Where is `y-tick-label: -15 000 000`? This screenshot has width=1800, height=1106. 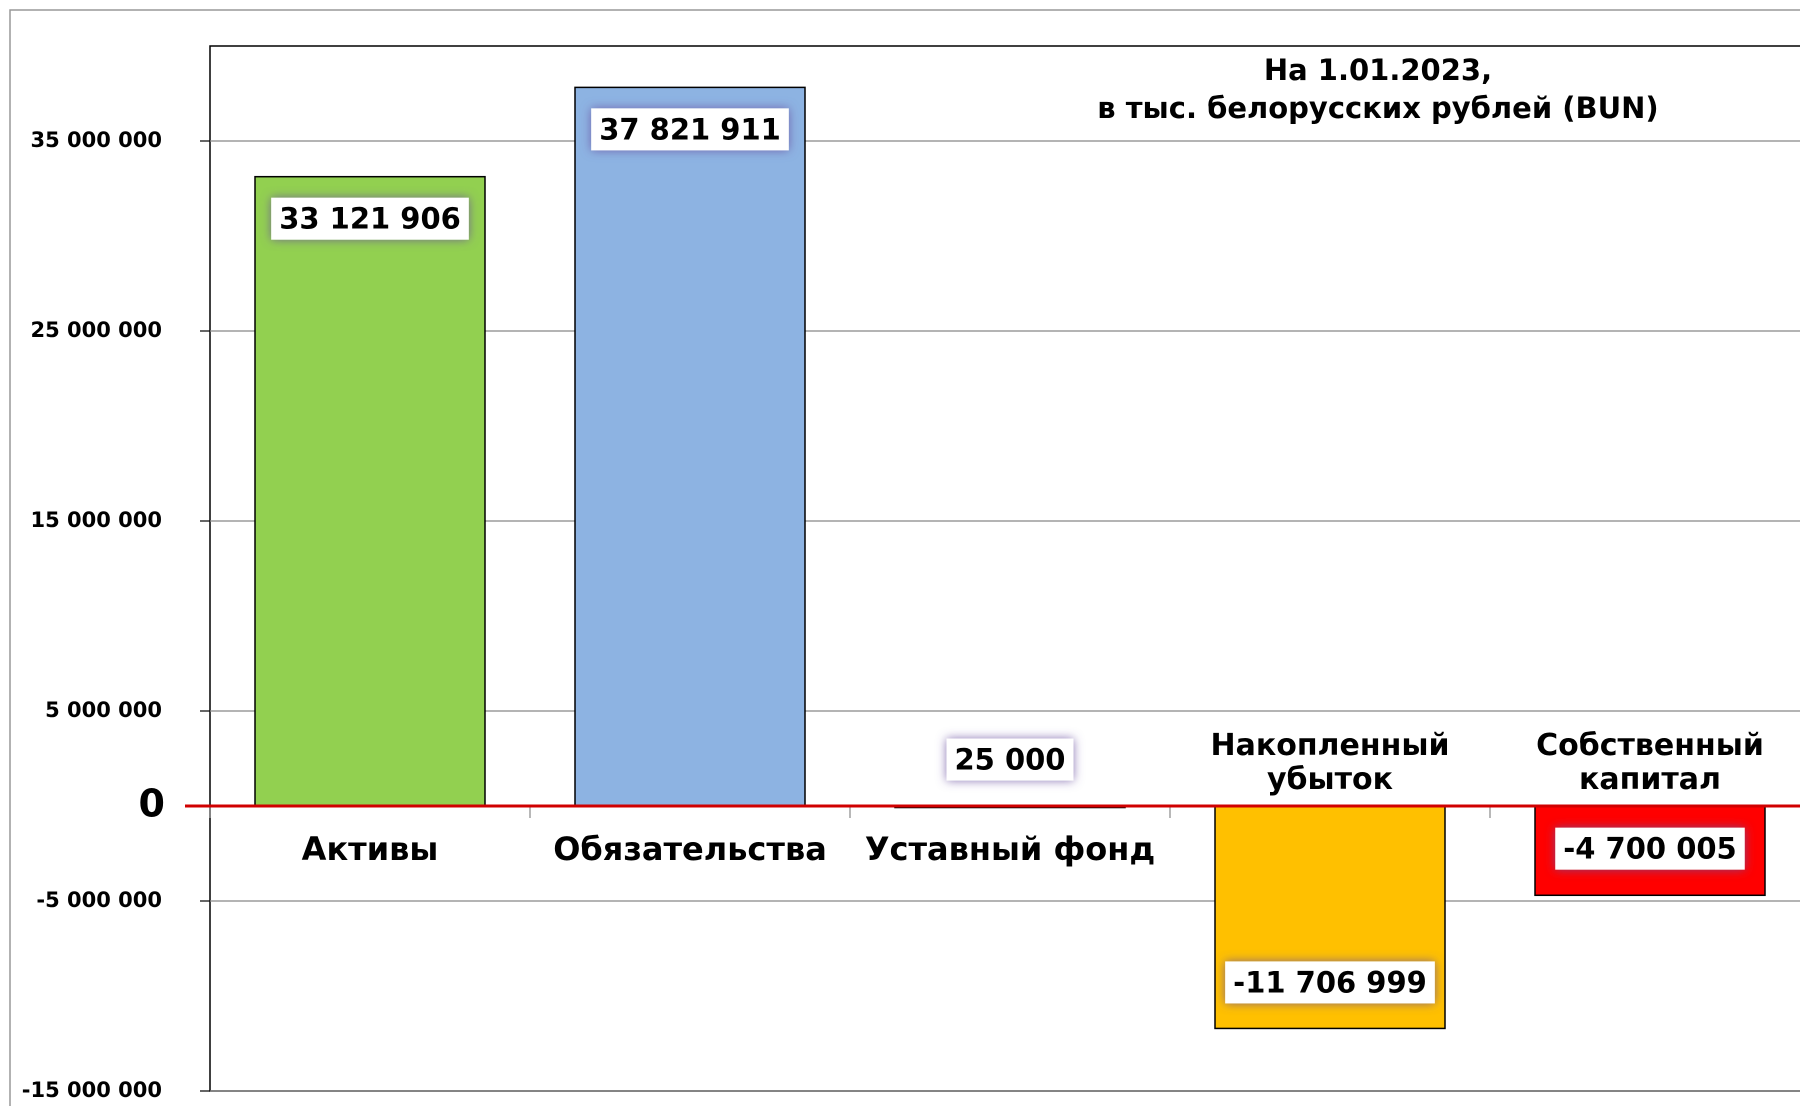
y-tick-label: -15 000 000 is located at coordinates (92, 1090).